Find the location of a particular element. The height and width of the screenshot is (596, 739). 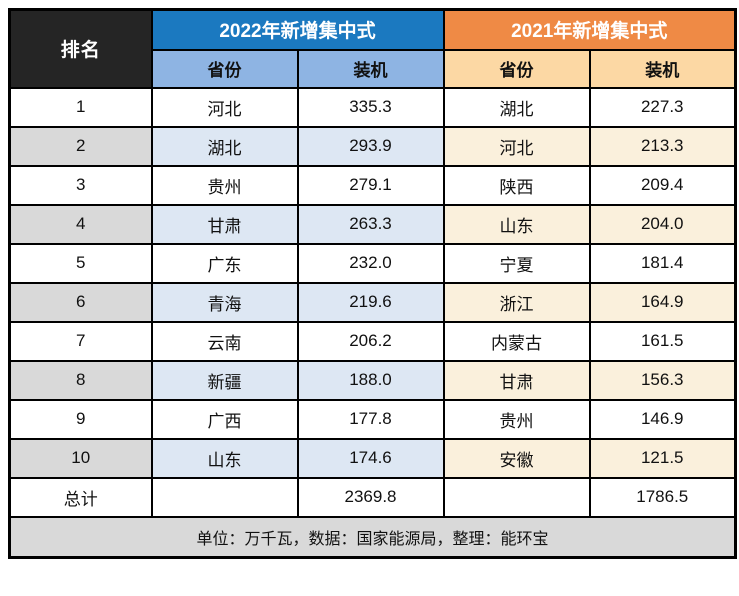

capacity-2022-cell: 335.3 is located at coordinates (370, 107).